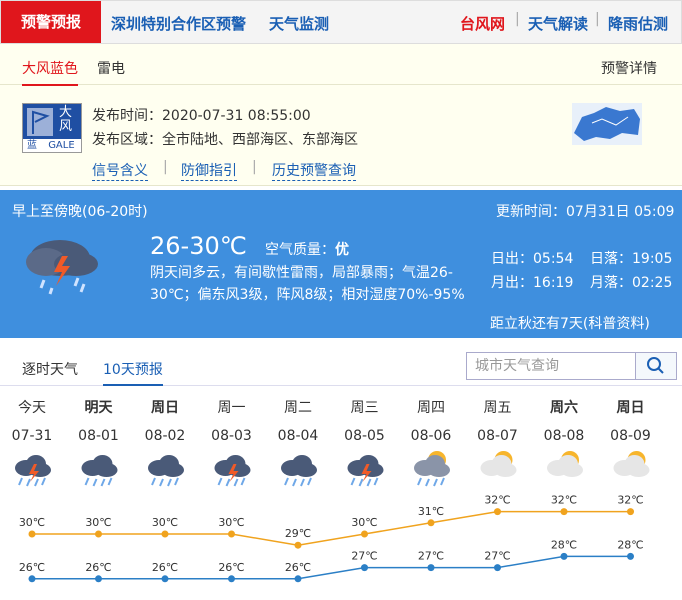 This screenshot has height=600, width=682. Describe the element at coordinates (232, 408) in the screenshot. I see `weekday: 周一` at that location.